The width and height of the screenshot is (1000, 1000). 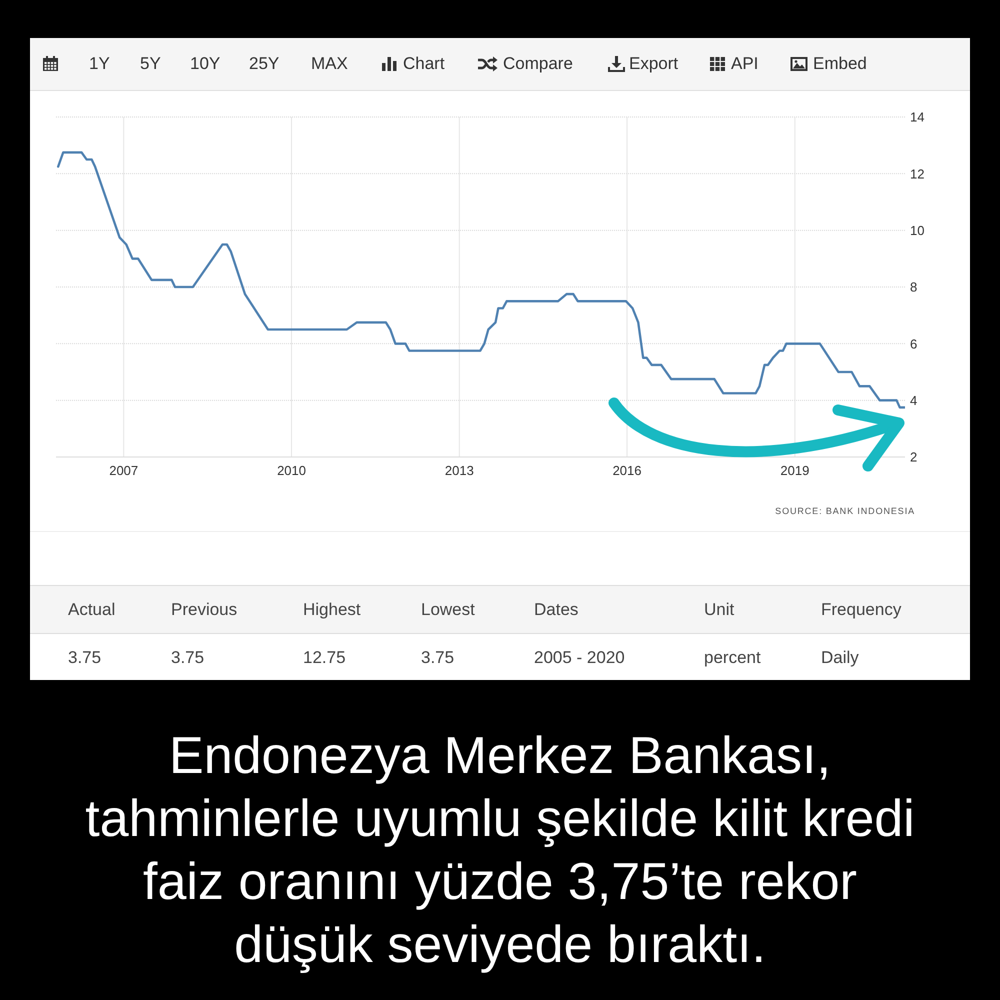 What do you see at coordinates (914, 457) in the screenshot?
I see `y-tick-label: 2` at bounding box center [914, 457].